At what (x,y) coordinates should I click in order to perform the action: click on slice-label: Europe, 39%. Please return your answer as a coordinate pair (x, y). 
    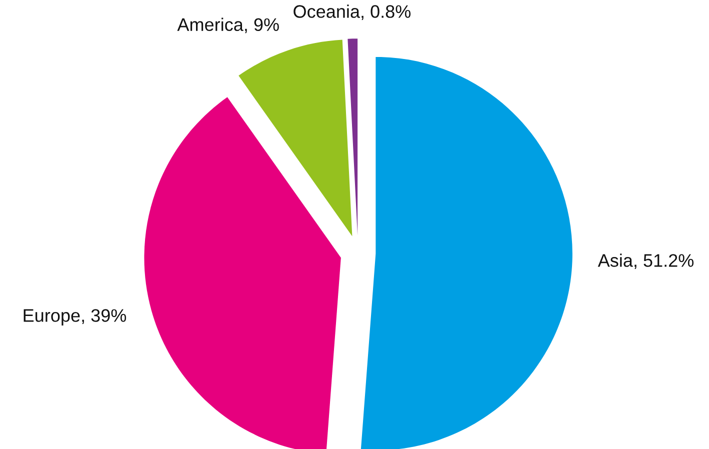
    Looking at the image, I should click on (75, 317).